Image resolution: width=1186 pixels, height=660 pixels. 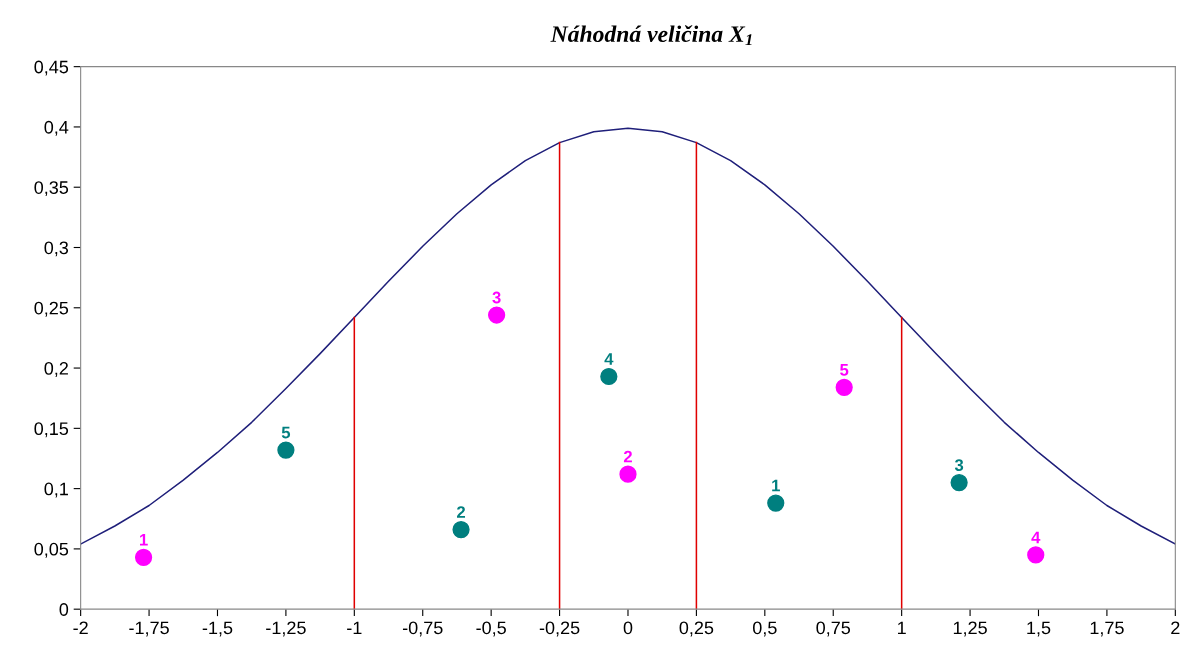 I want to click on x-tick-label: -0,25, so click(x=559, y=629).